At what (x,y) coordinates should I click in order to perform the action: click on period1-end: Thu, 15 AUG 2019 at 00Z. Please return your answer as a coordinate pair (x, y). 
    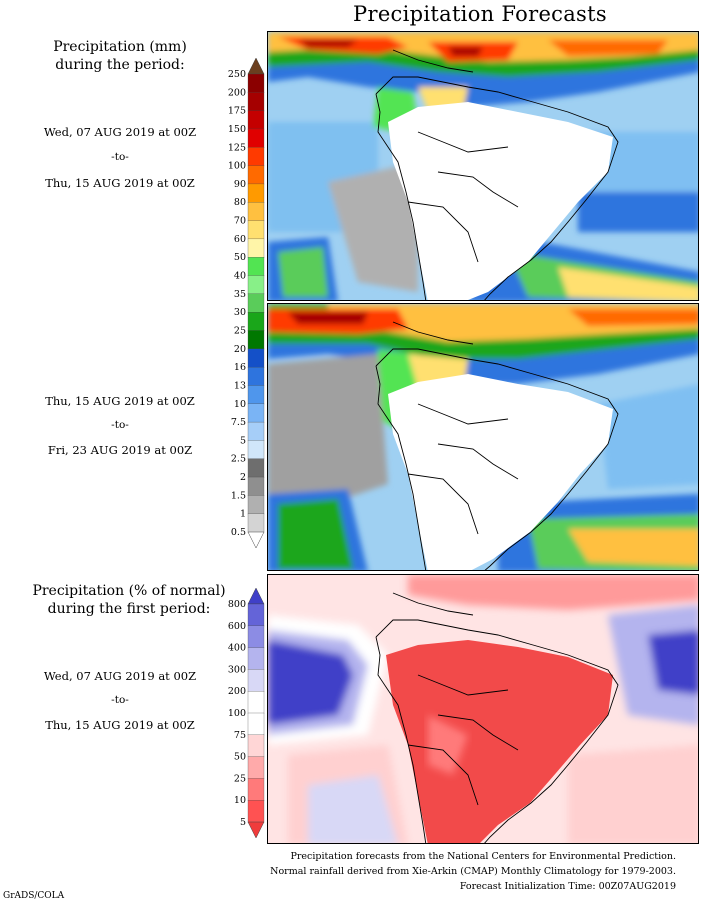
    Looking at the image, I should click on (120, 183).